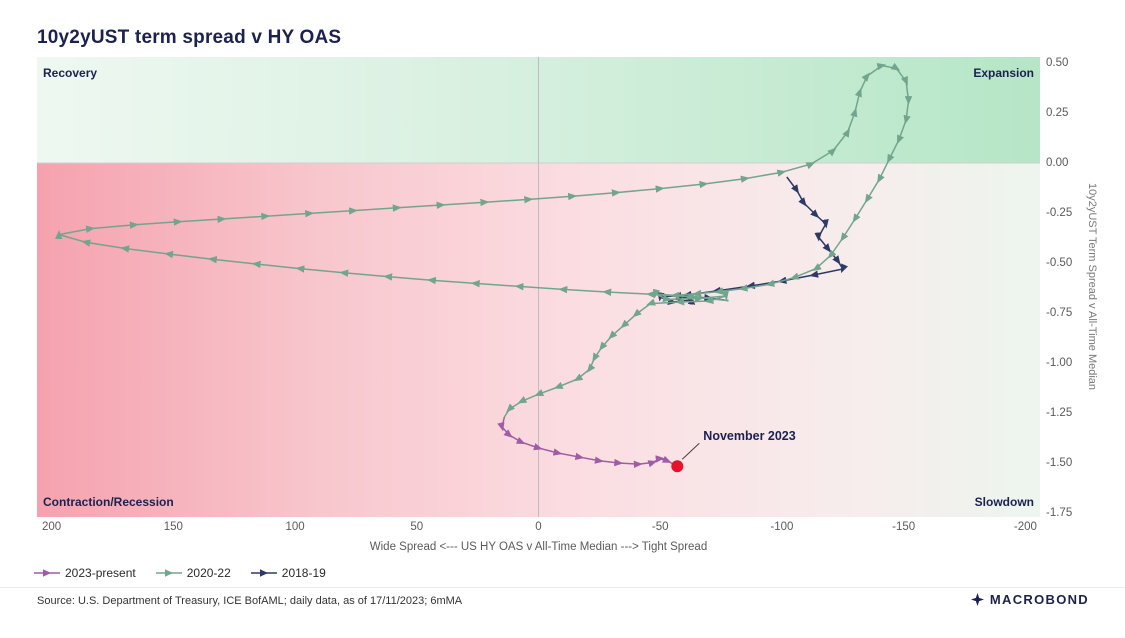  Describe the element at coordinates (562, 587) in the screenshot. I see `footer-divider` at that location.